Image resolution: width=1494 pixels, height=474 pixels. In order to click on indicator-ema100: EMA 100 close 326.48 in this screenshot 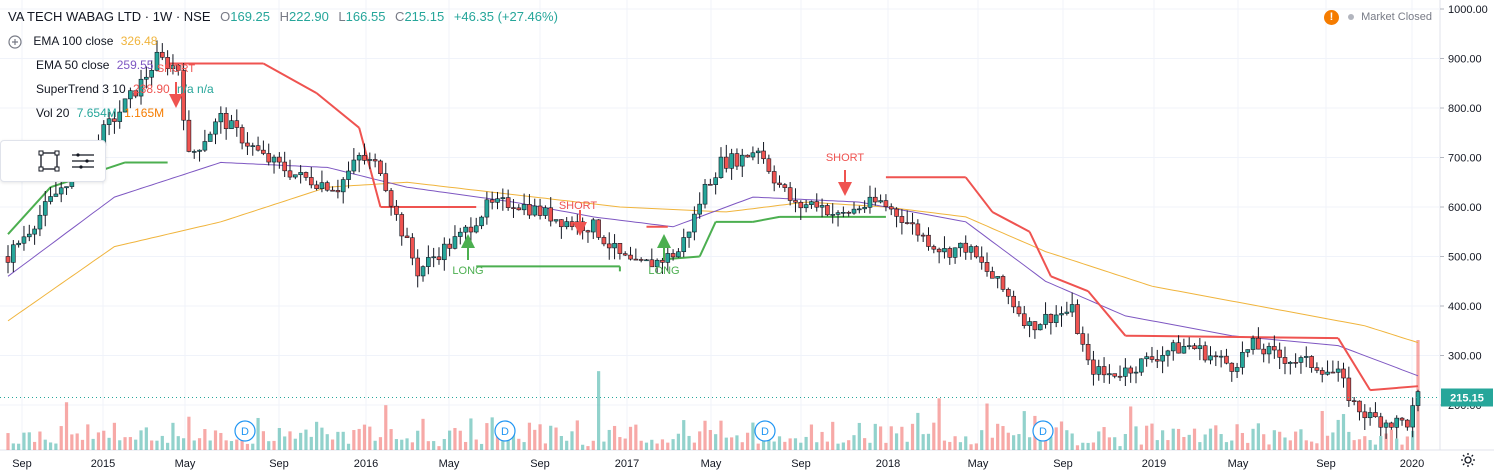, I will do `click(82, 41)`.